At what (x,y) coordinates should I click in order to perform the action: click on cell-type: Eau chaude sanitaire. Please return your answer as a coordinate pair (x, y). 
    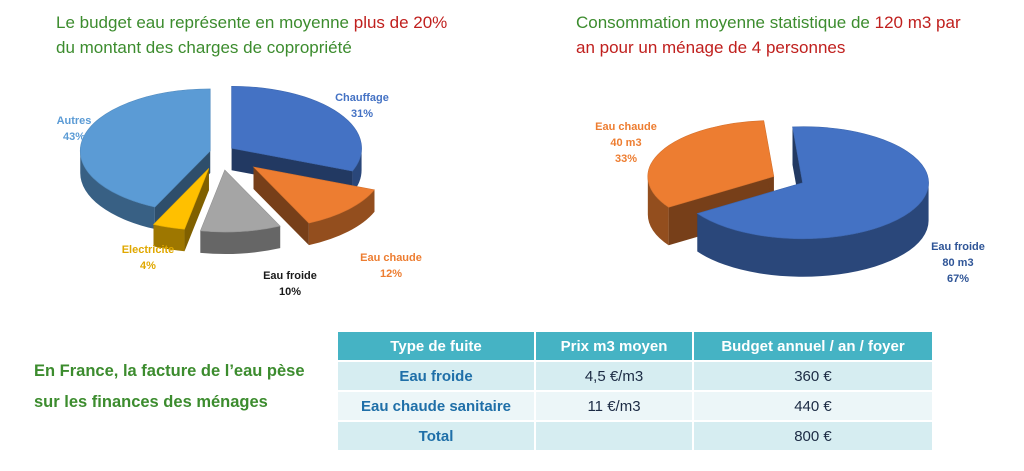
    Looking at the image, I should click on (436, 406).